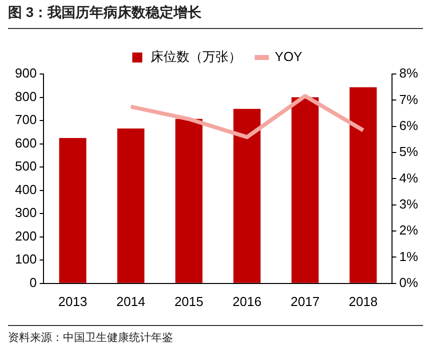 Image resolution: width=431 pixels, height=344 pixels. What do you see at coordinates (25, 142) in the screenshot?
I see `y-tick-label: 600` at bounding box center [25, 142].